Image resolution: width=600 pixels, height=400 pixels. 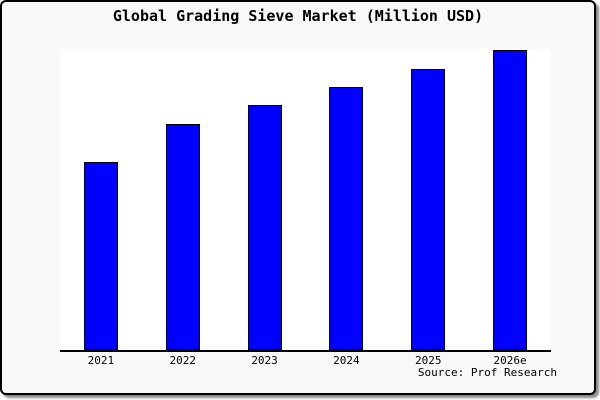 I want to click on bar-2023, so click(x=264, y=227).